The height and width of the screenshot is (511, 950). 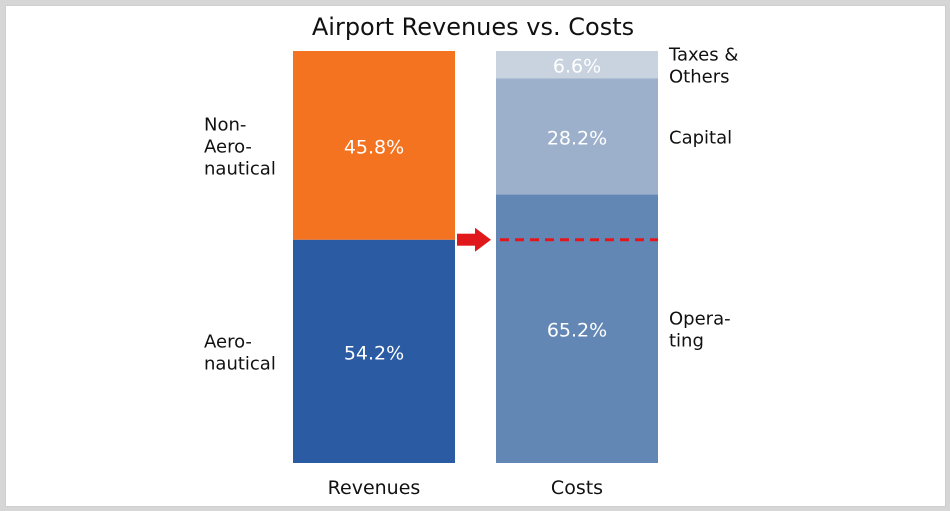 I want to click on costs-segment-name-3: Taxes & Others, so click(x=703, y=66).